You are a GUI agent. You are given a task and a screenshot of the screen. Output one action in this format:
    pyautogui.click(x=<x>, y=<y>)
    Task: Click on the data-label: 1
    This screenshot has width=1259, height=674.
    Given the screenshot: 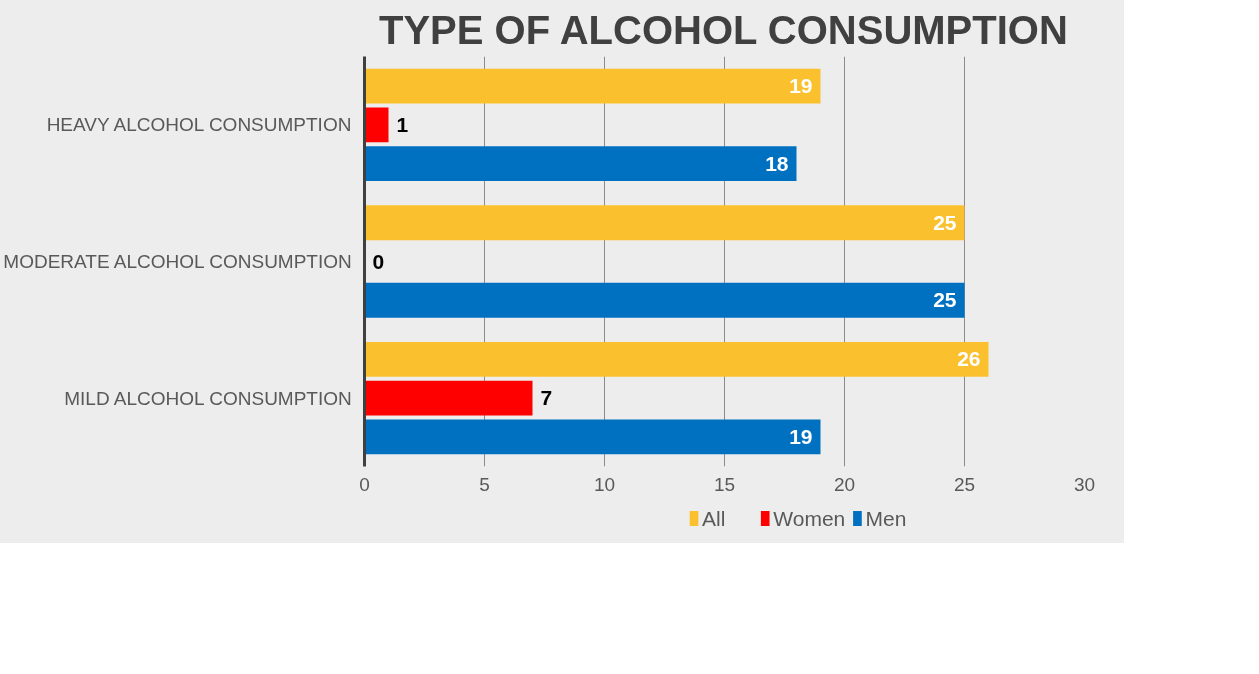 What is the action you would take?
    pyautogui.click(x=402, y=124)
    